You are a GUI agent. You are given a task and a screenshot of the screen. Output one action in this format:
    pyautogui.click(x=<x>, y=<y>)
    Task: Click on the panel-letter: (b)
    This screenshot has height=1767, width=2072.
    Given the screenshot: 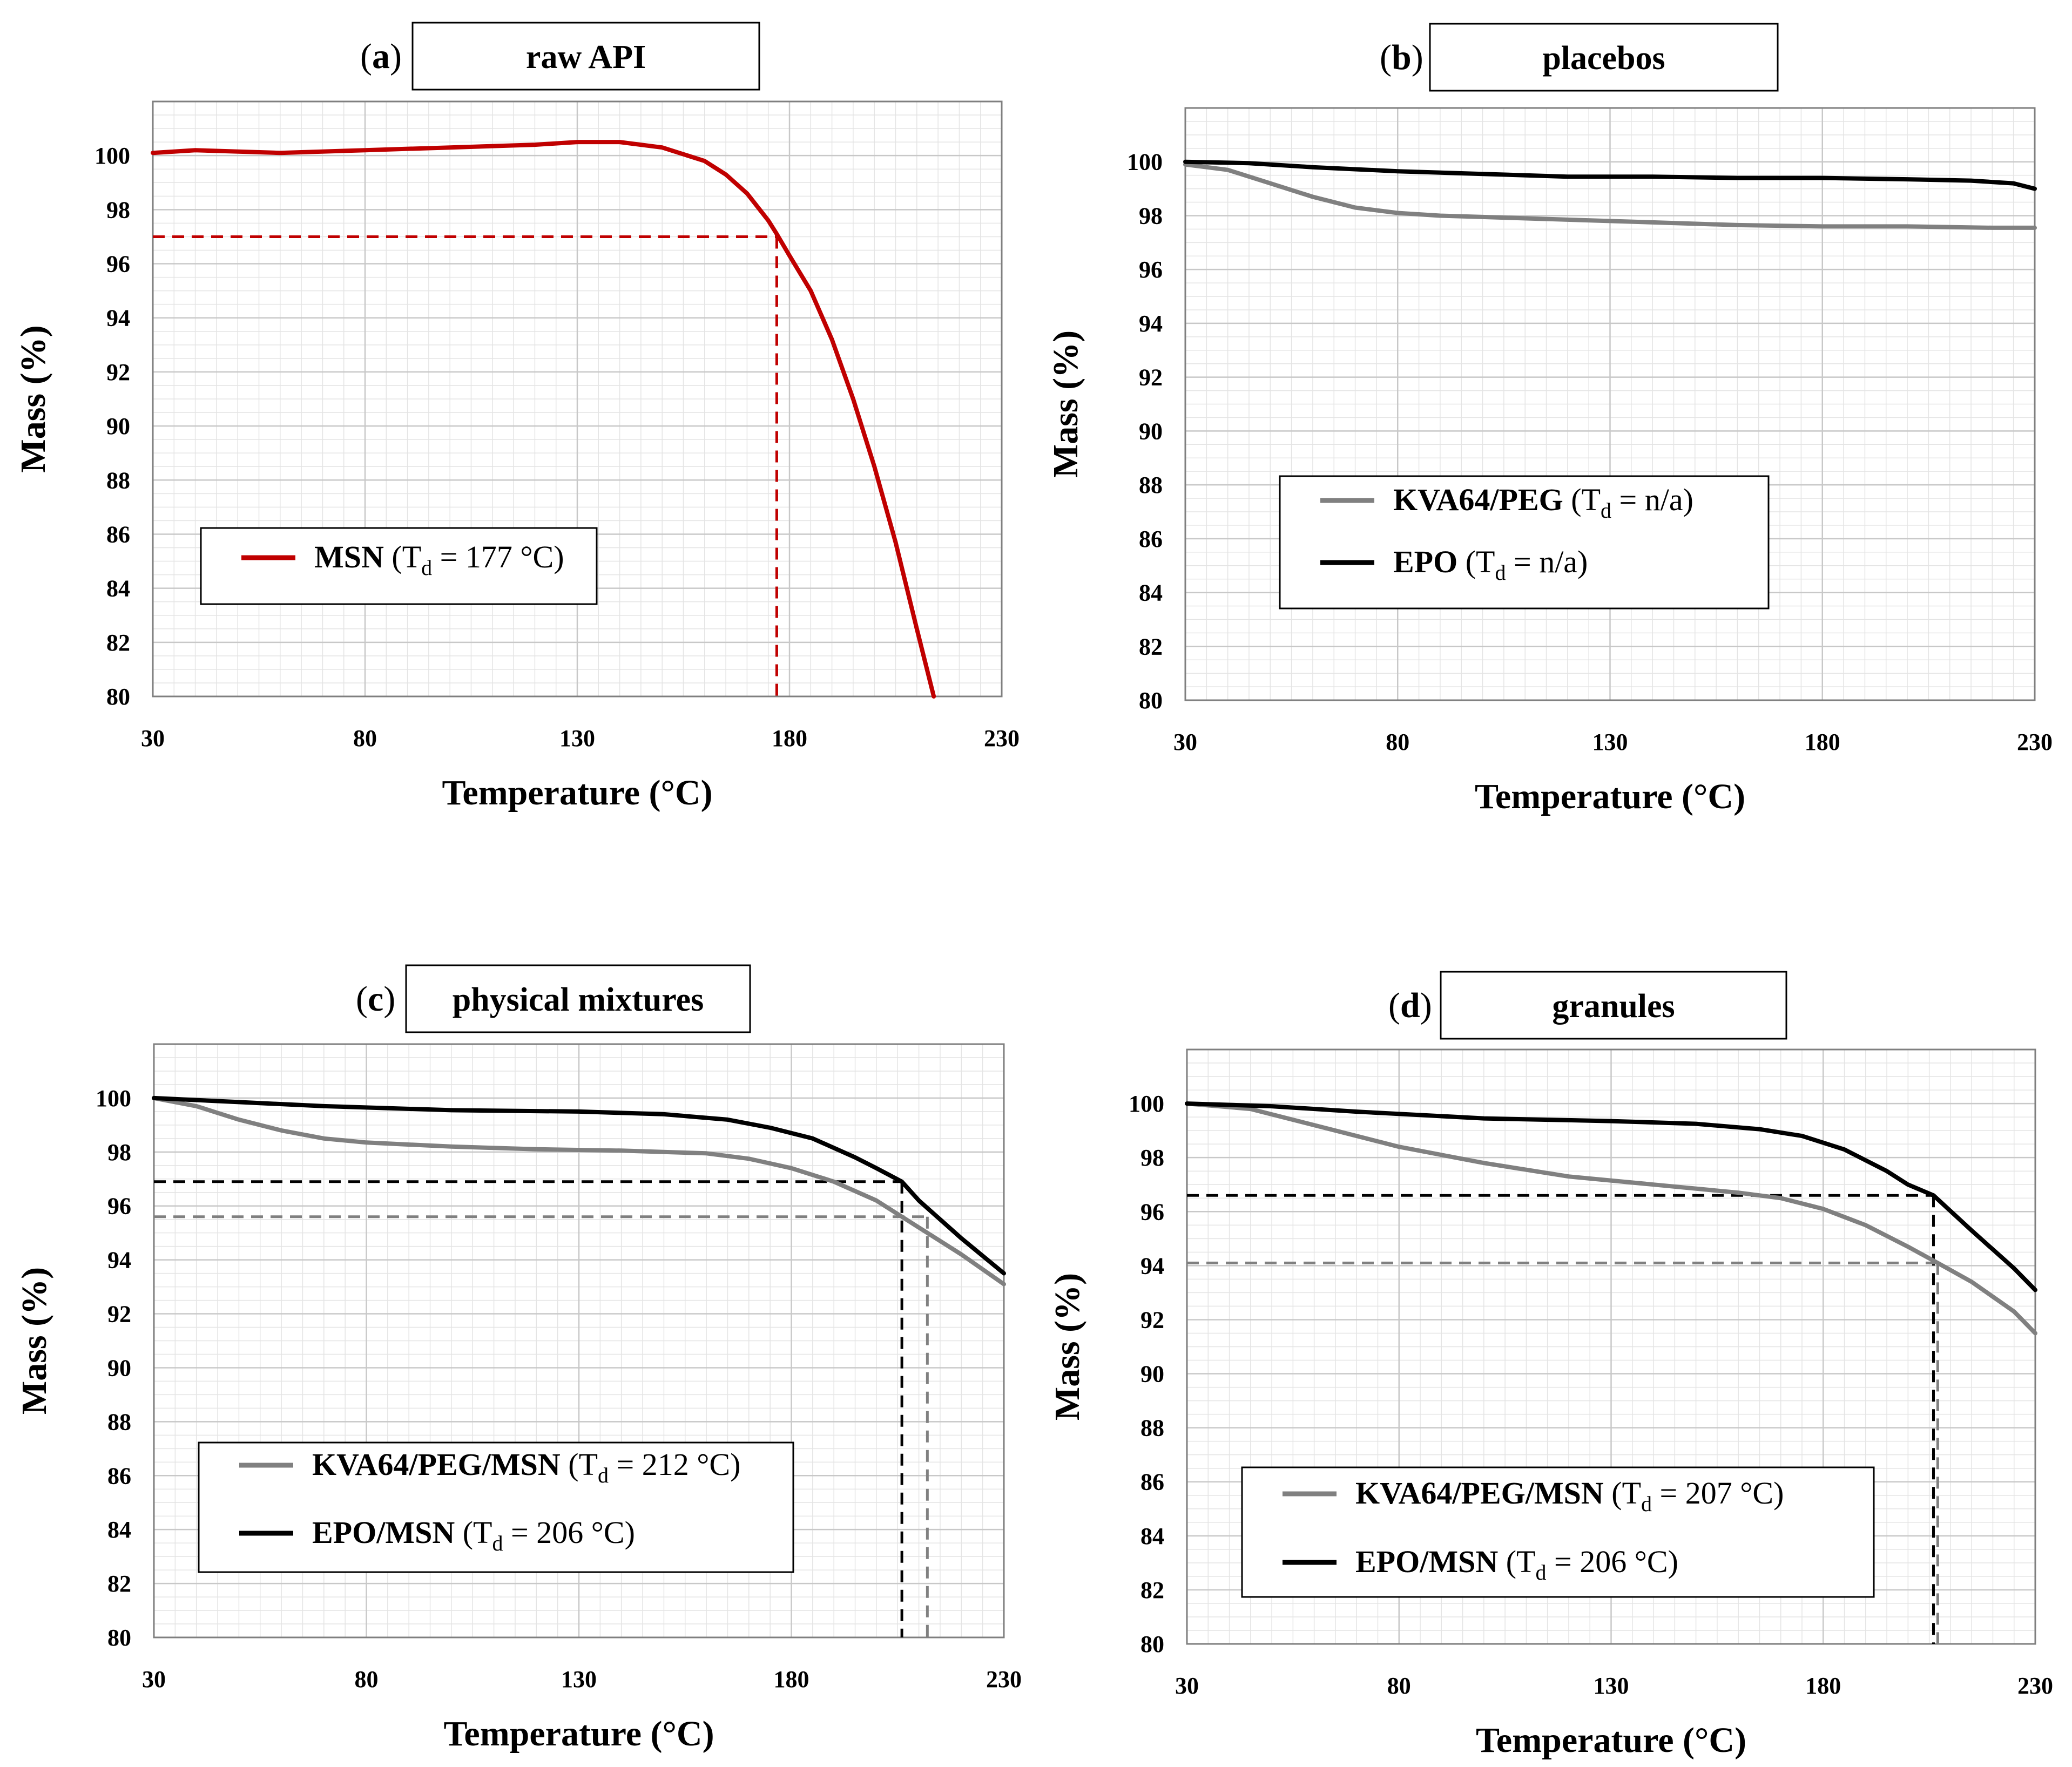 What is the action you would take?
    pyautogui.click(x=1401, y=57)
    